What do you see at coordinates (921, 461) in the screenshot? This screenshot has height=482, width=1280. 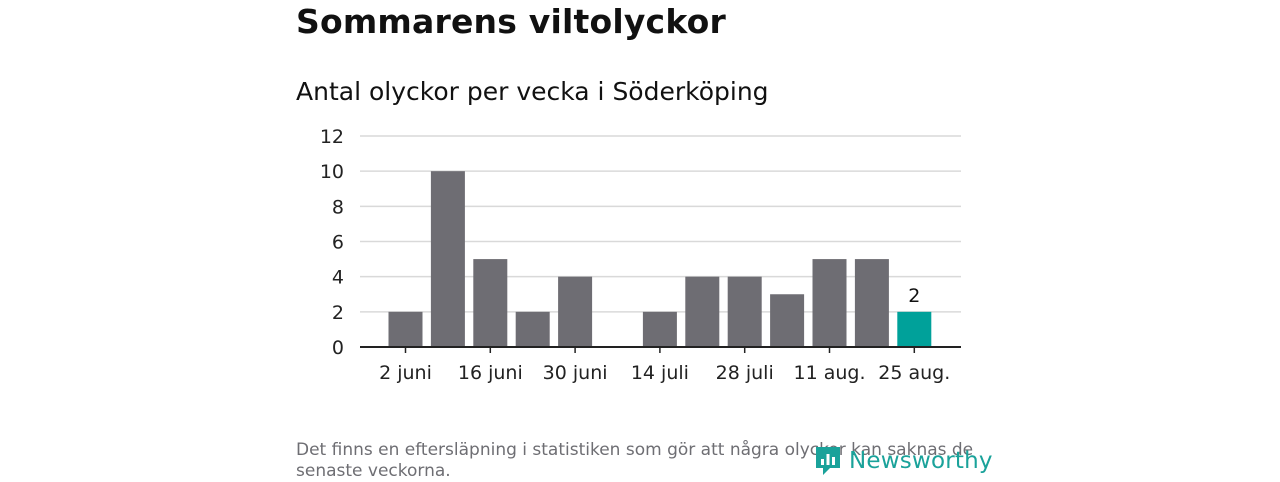 I see `newsworthy-logo-text: Newsworthy` at bounding box center [921, 461].